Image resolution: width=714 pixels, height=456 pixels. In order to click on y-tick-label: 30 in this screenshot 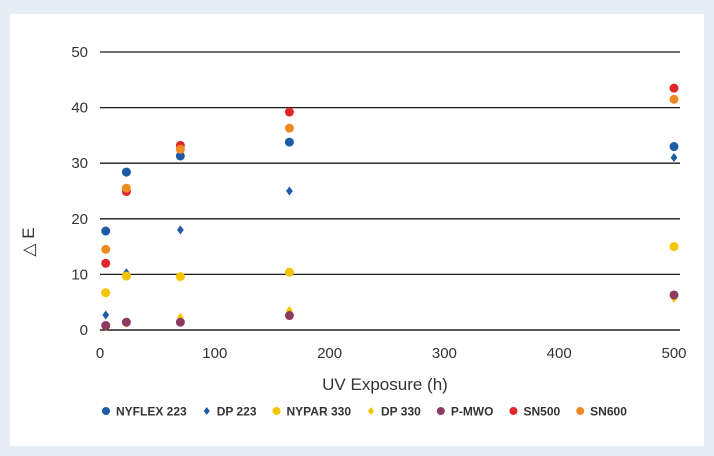, I will do `click(79, 163)`.